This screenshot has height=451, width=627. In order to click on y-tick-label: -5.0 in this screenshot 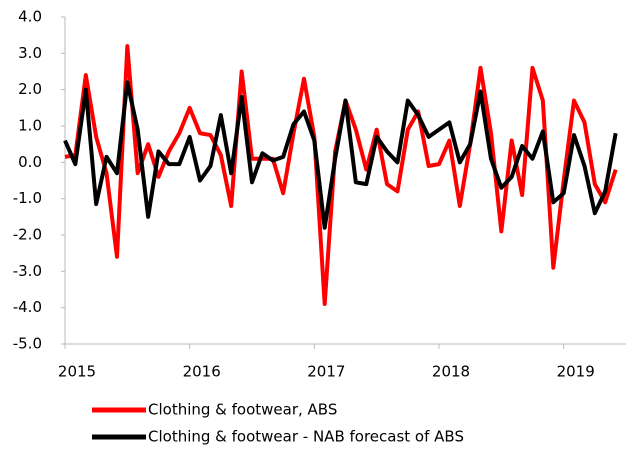, I will do `click(27, 344)`.